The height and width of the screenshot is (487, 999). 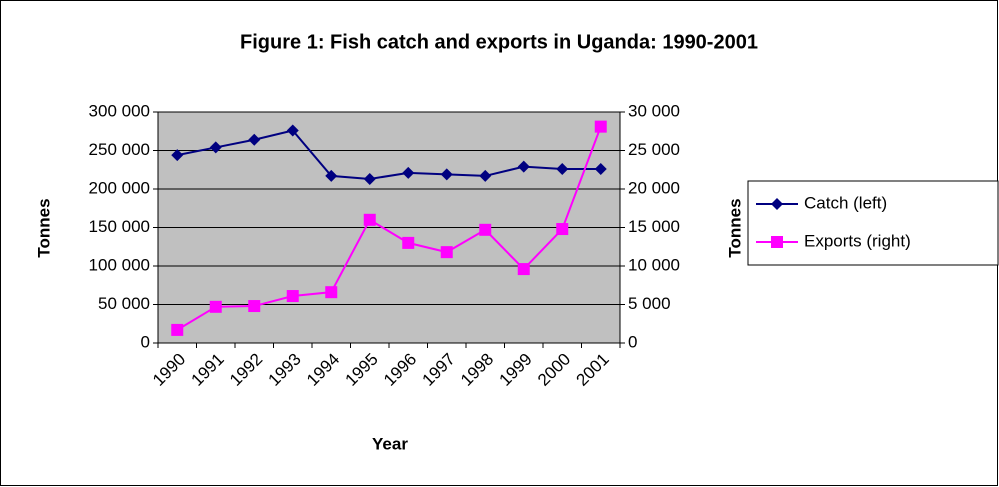 I want to click on legend, so click(x=873, y=223).